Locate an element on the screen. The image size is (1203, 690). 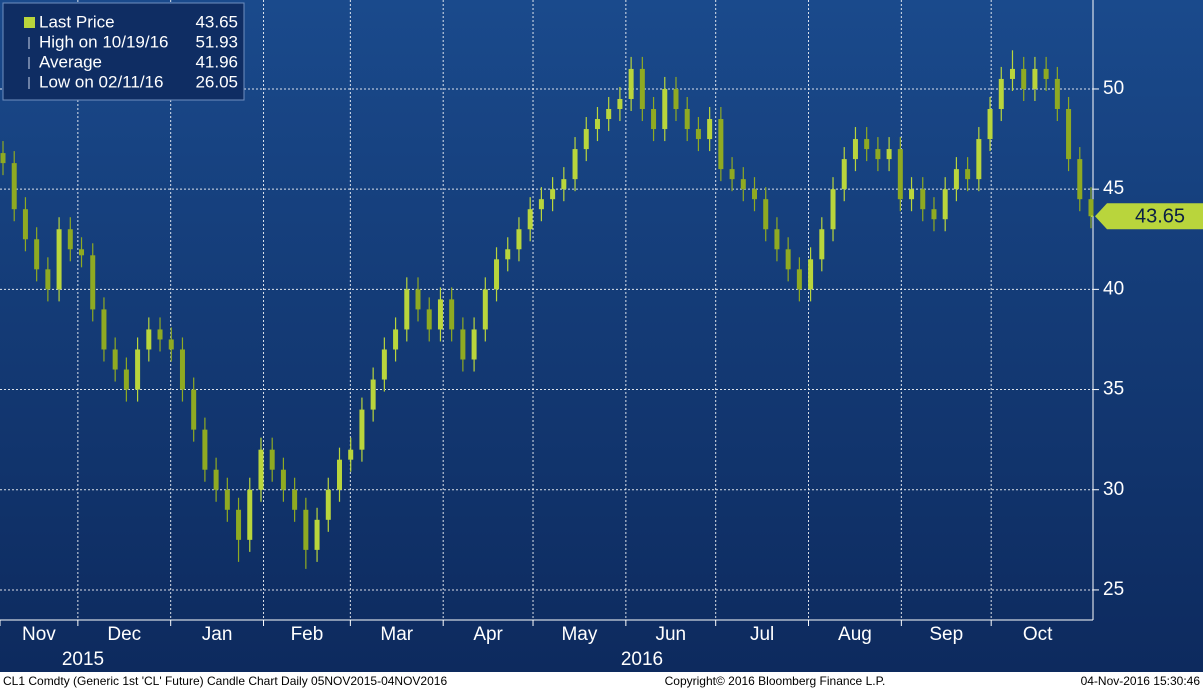
x-tick-label: Apr is located at coordinates (488, 634).